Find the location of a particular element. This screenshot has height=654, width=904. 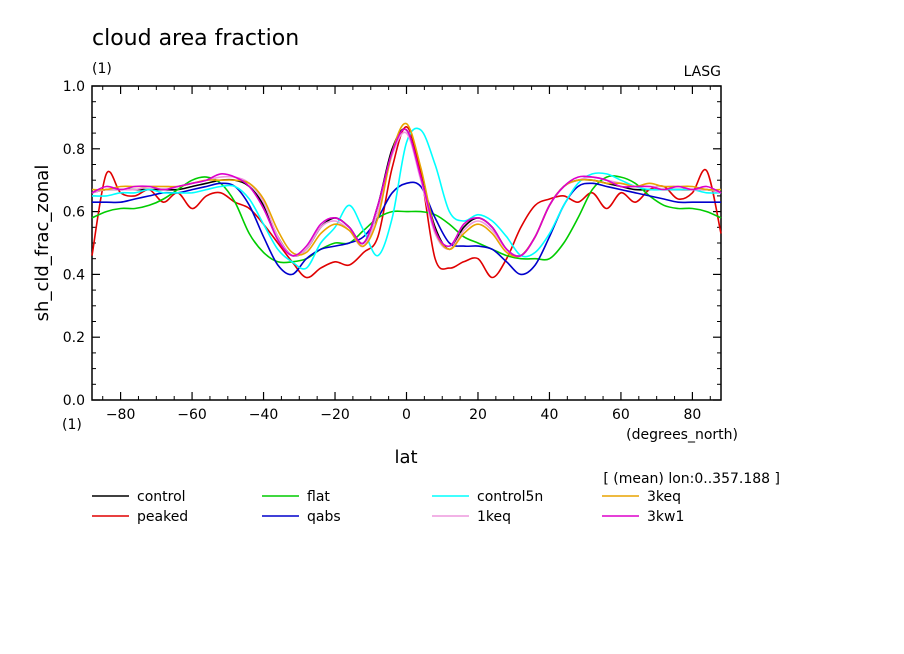

x-tick-label: 60 is located at coordinates (621, 415).